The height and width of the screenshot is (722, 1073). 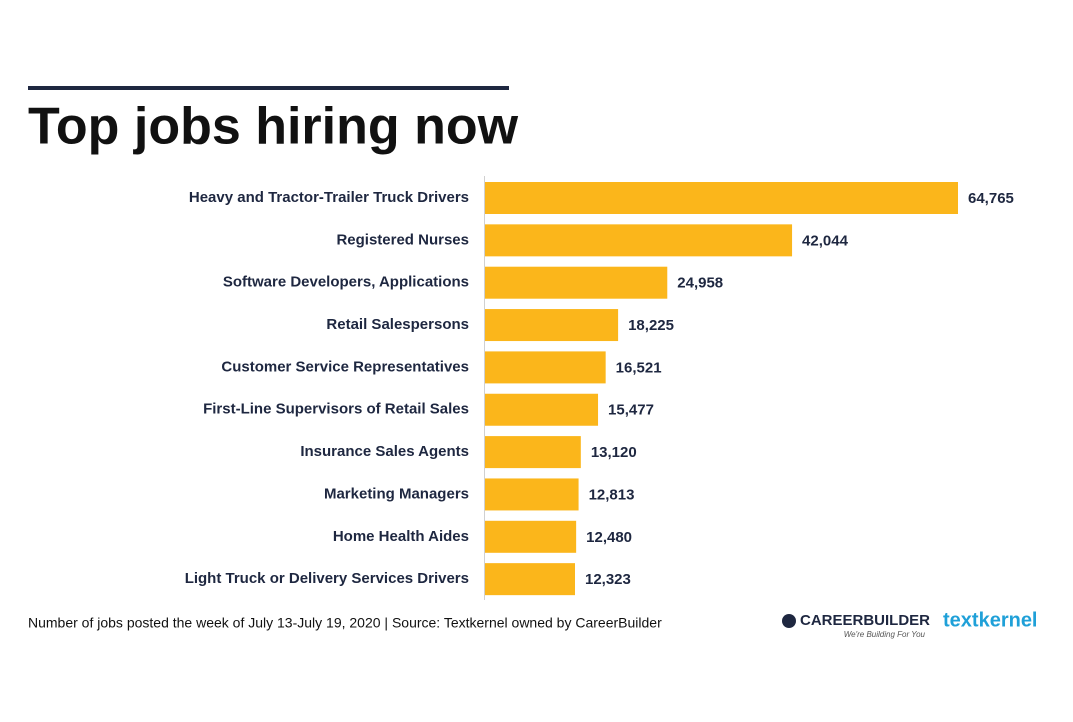 I want to click on category-label: Insurance Sales Agents, so click(x=384, y=451).